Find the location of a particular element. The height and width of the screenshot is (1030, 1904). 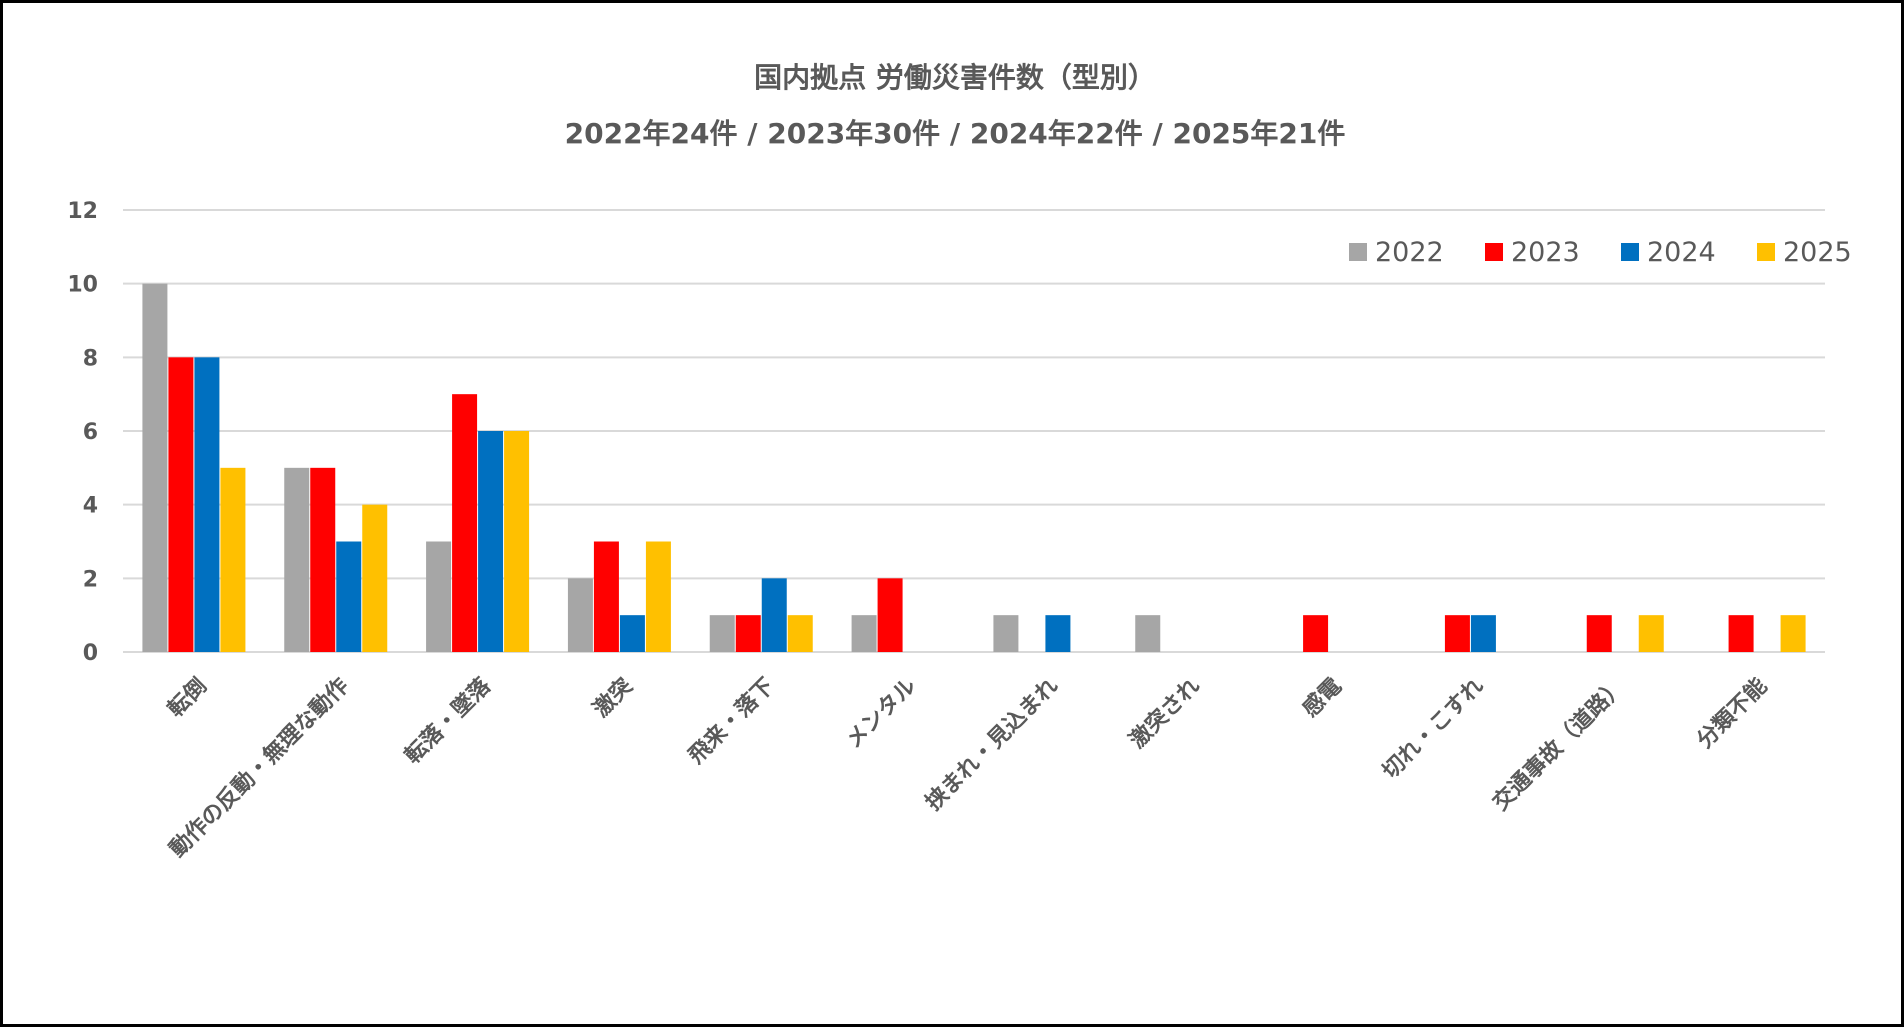

y-tick-label: 2 is located at coordinates (90, 579).